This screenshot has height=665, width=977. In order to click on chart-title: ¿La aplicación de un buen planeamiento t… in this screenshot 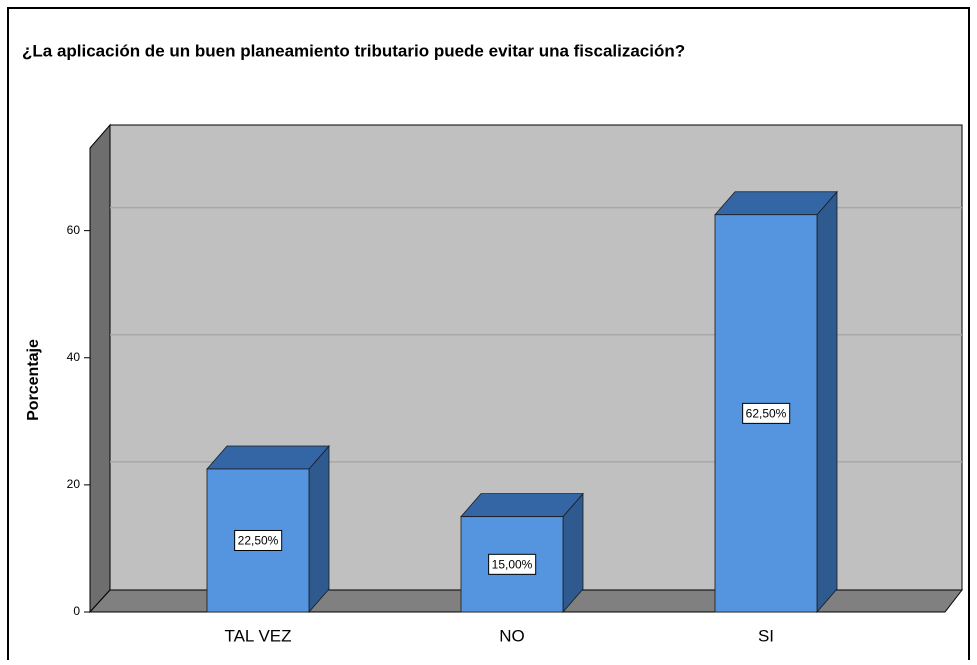, I will do `click(353, 50)`.